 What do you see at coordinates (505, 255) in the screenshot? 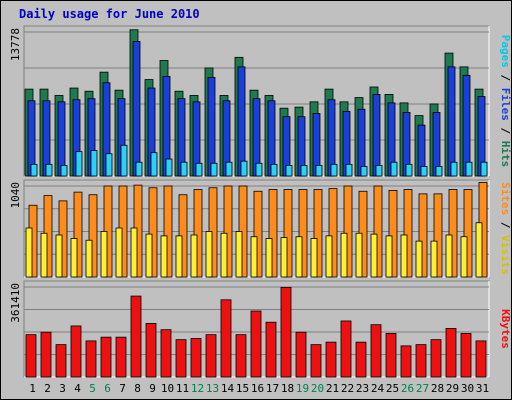
I see `series-label-part: Visits` at bounding box center [505, 255].